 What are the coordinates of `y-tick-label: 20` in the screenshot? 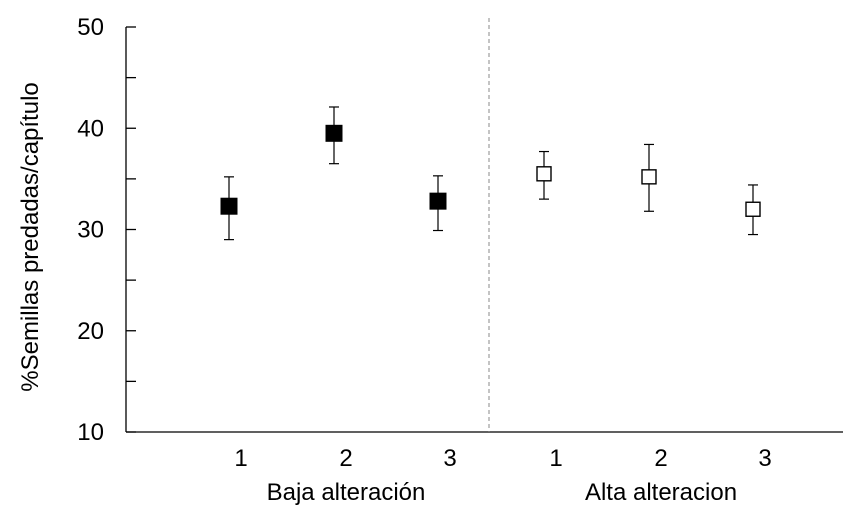 It's located at (90, 331).